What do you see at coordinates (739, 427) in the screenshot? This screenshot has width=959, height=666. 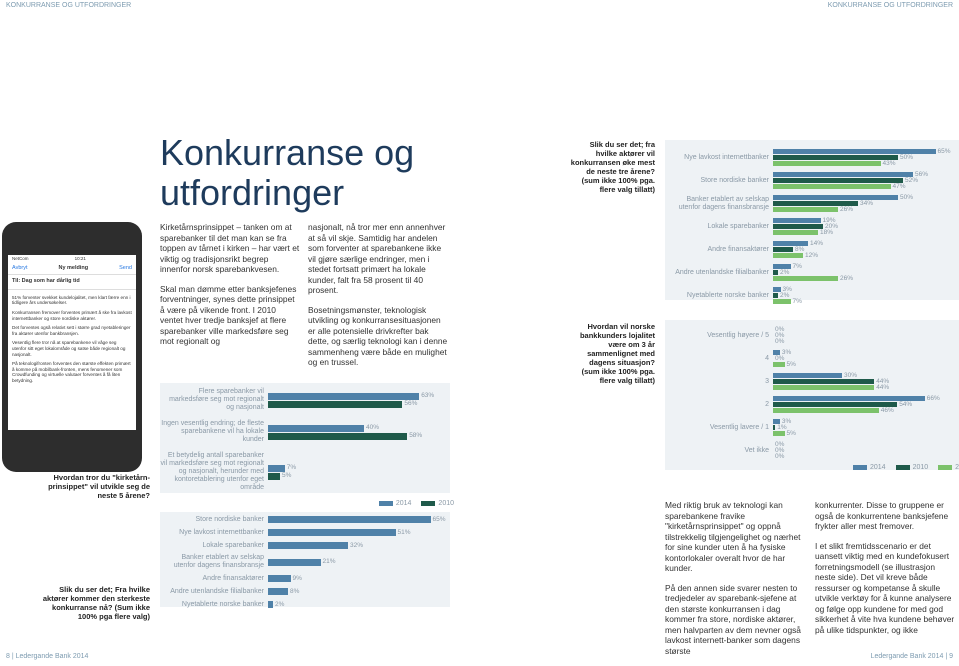 I see `category-label: Vesentlig lavere / 1` at bounding box center [739, 427].